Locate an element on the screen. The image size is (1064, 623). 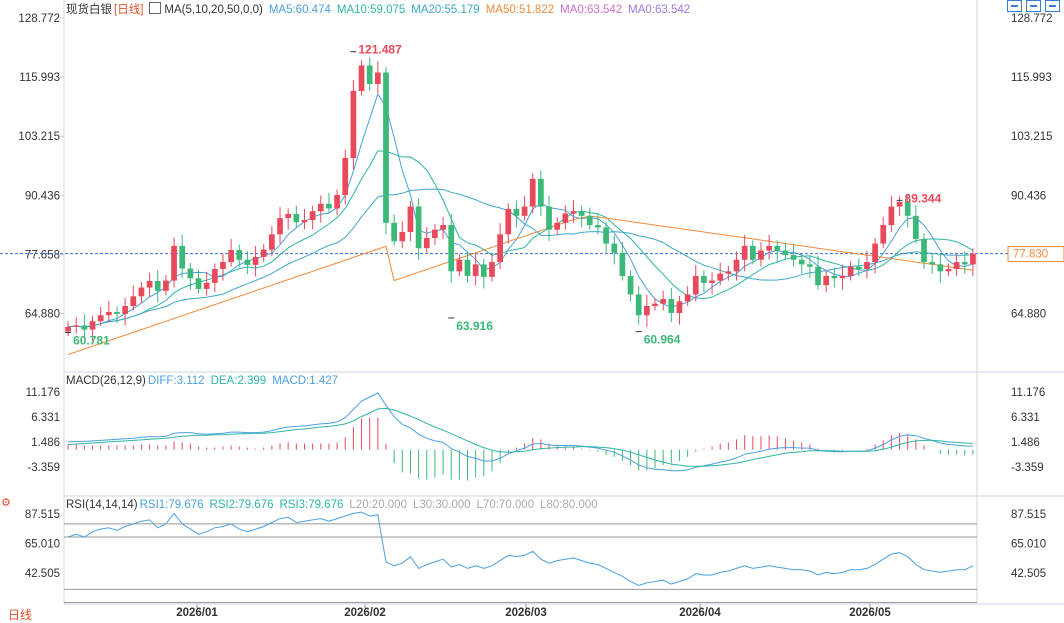
ma-params: MA(5,10,20,50,0,0) is located at coordinates (213, 10).